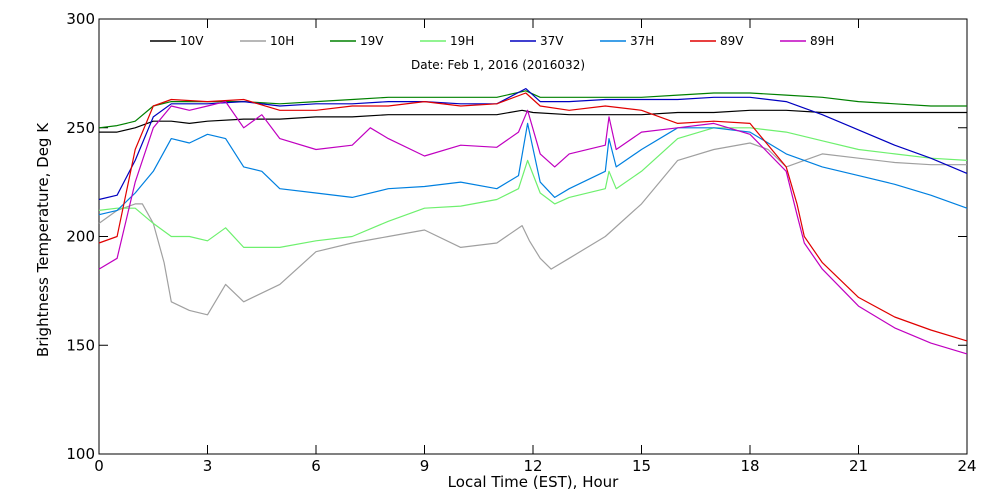 The width and height of the screenshot is (1000, 500). What do you see at coordinates (822, 41) in the screenshot?
I see `legend-label-89h: 89H` at bounding box center [822, 41].